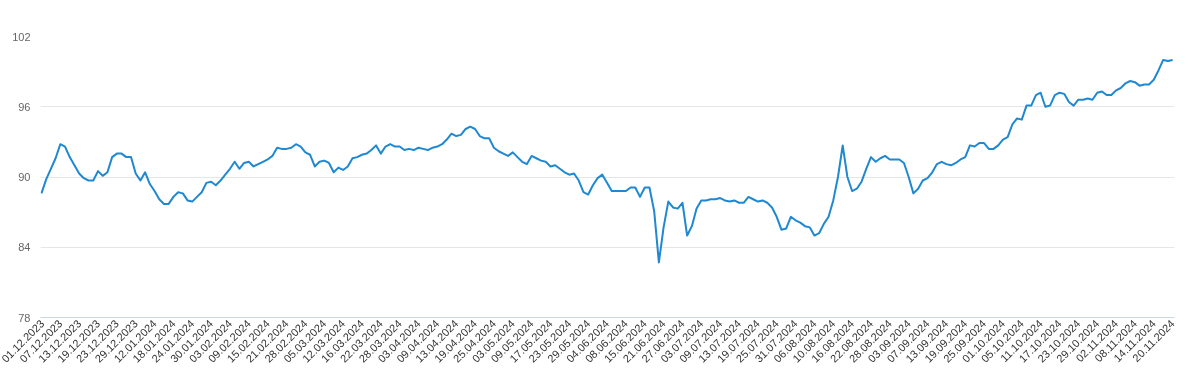 This screenshot has width=1200, height=386. I want to click on y-tick-label: 90, so click(24, 177).